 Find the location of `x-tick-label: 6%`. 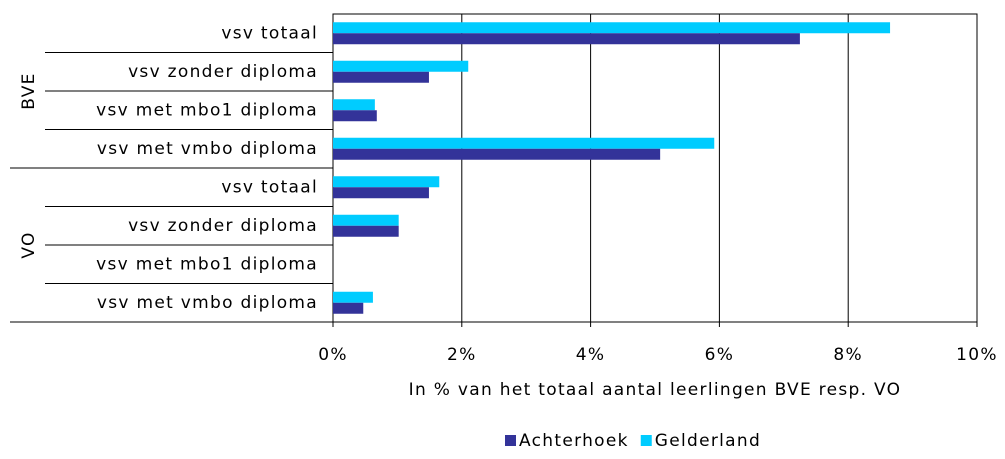

x-tick-label: 6% is located at coordinates (720, 355).